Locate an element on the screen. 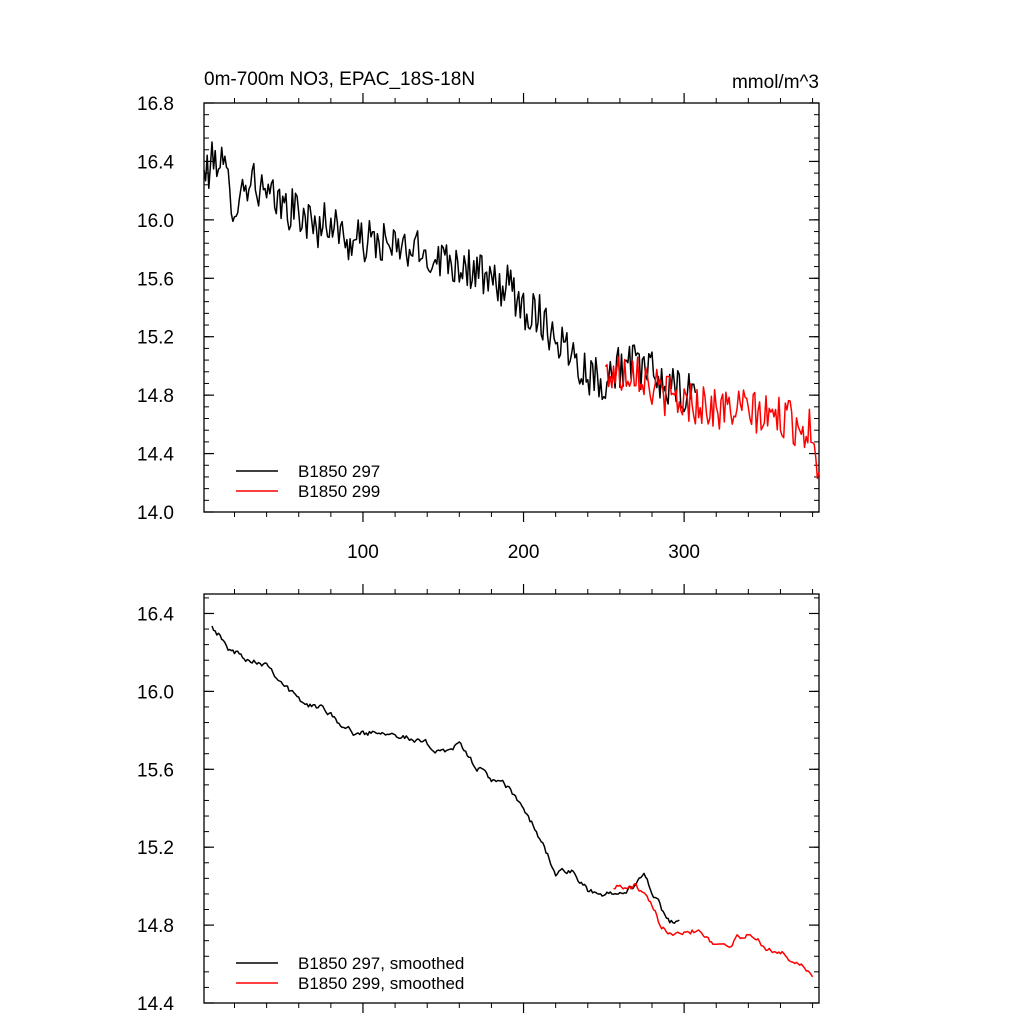  series-line-b1850-299-smoothed is located at coordinates (713, 930).